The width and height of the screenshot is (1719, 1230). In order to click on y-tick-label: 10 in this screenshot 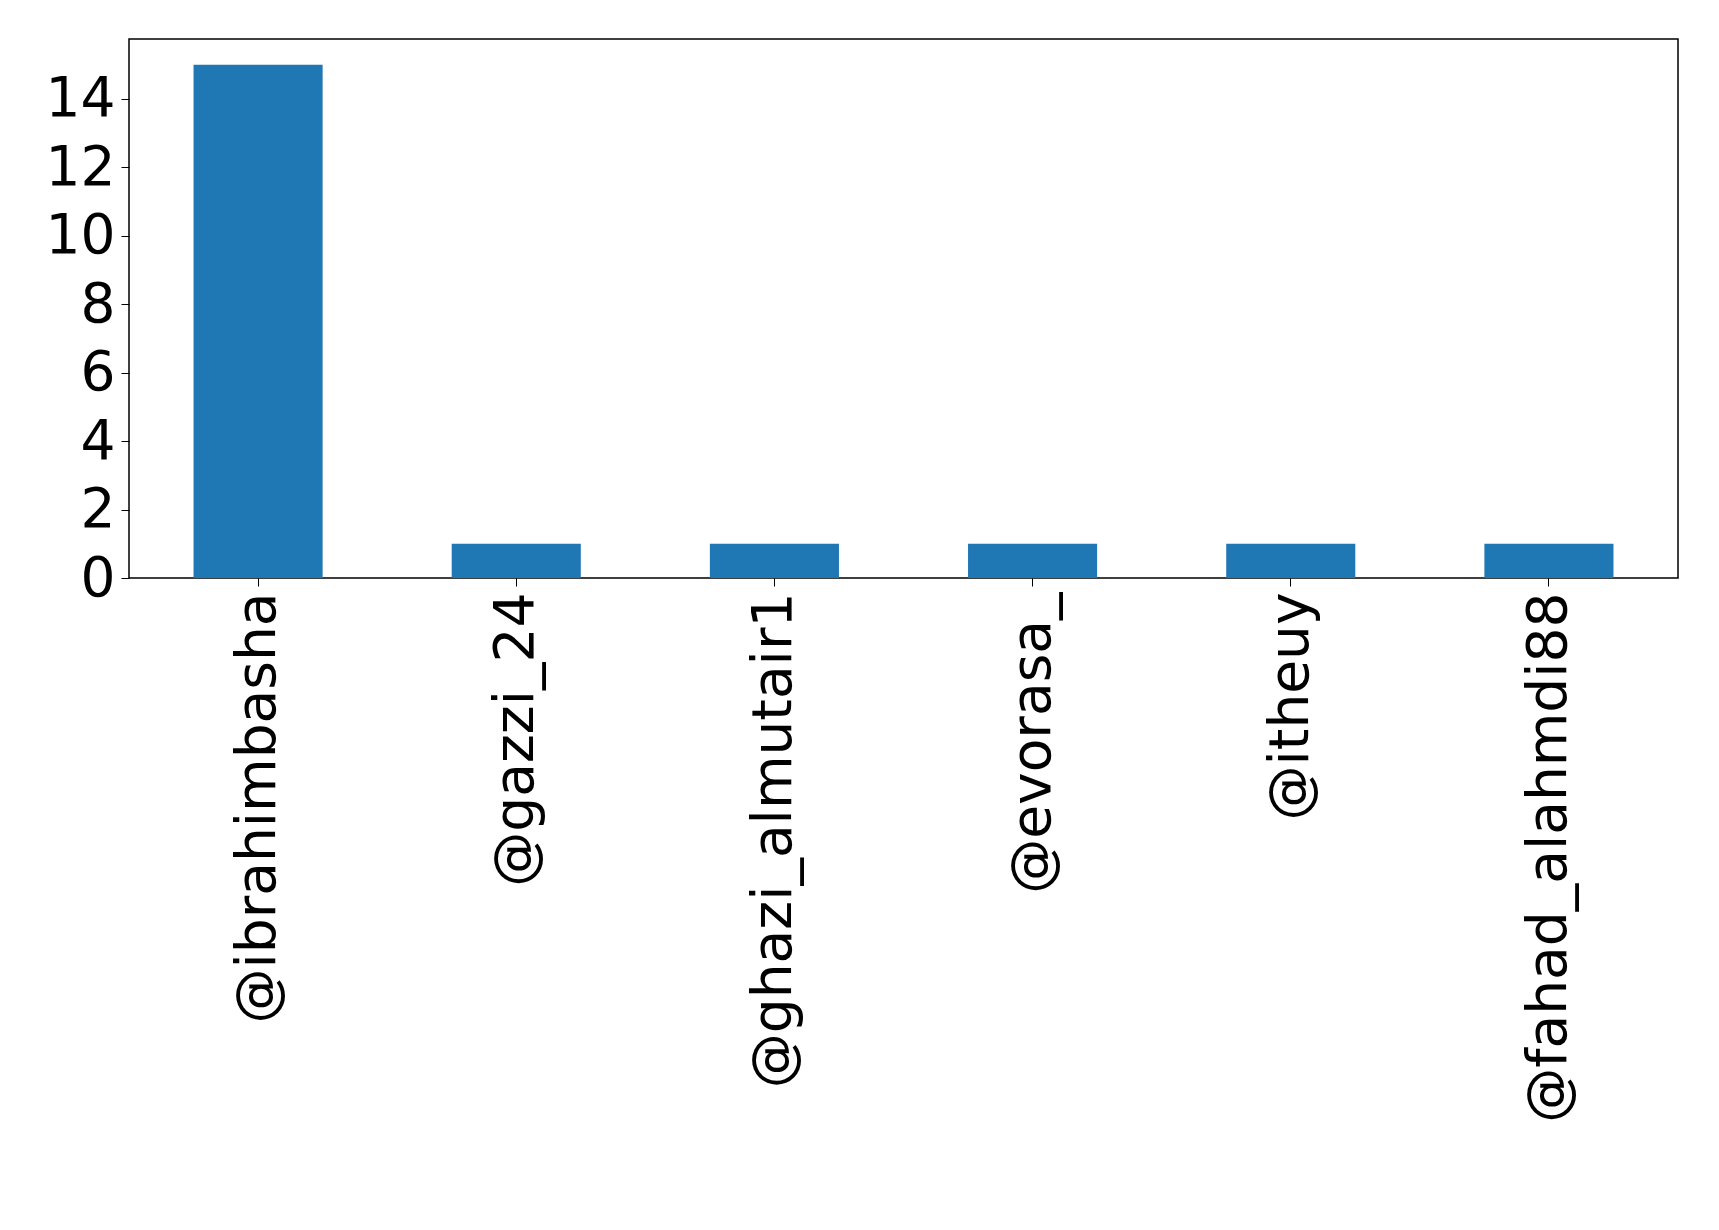, I will do `click(80, 234)`.